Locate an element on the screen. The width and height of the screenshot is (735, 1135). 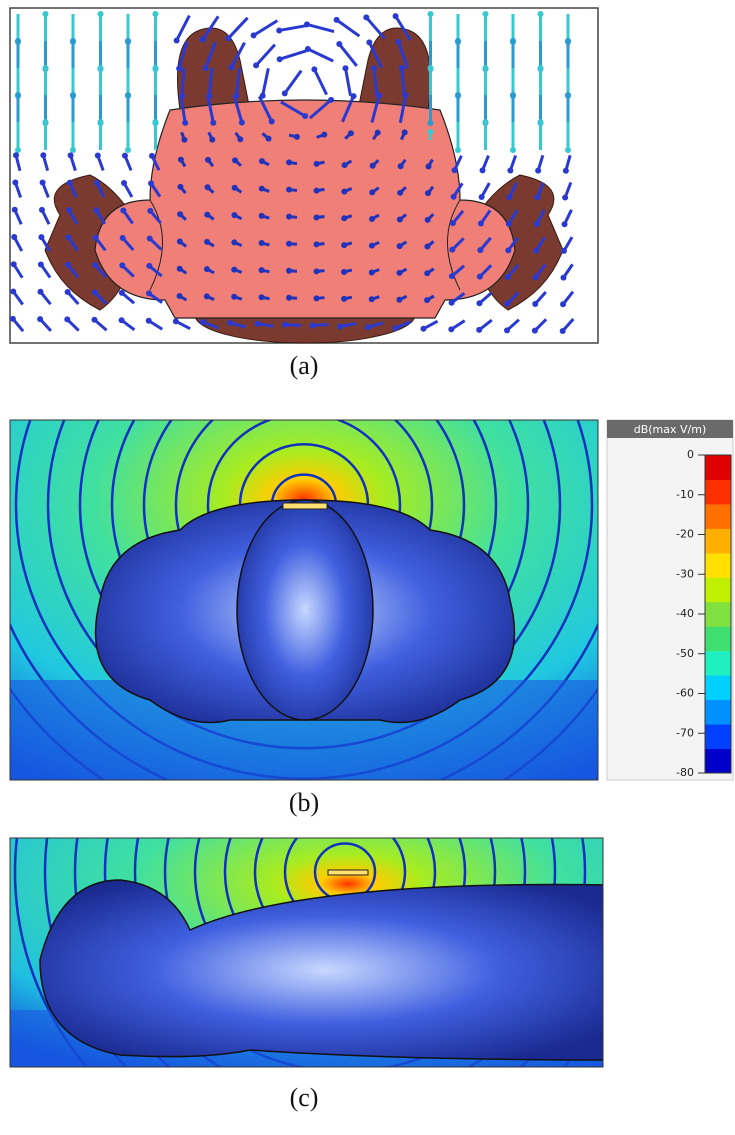
colorbar-tick-label: -50 is located at coordinates (685, 653).